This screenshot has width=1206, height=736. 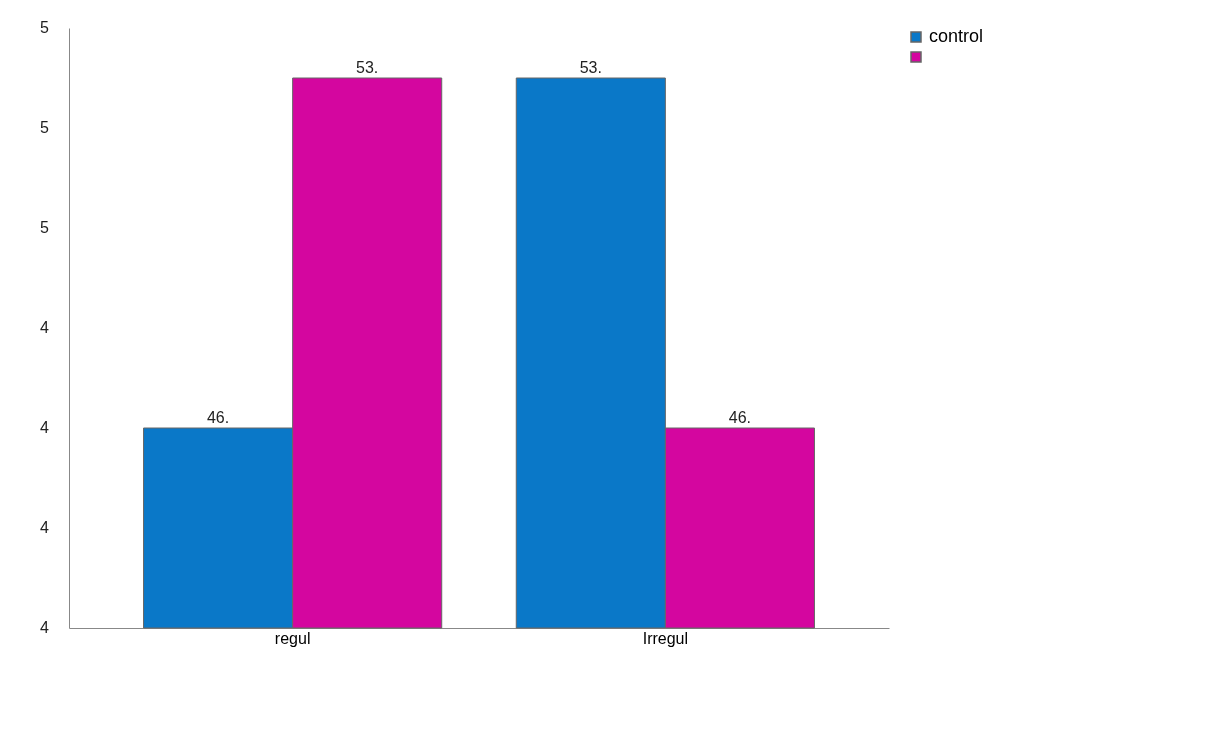 I want to click on x-tick-label: Irregul, so click(x=665, y=638).